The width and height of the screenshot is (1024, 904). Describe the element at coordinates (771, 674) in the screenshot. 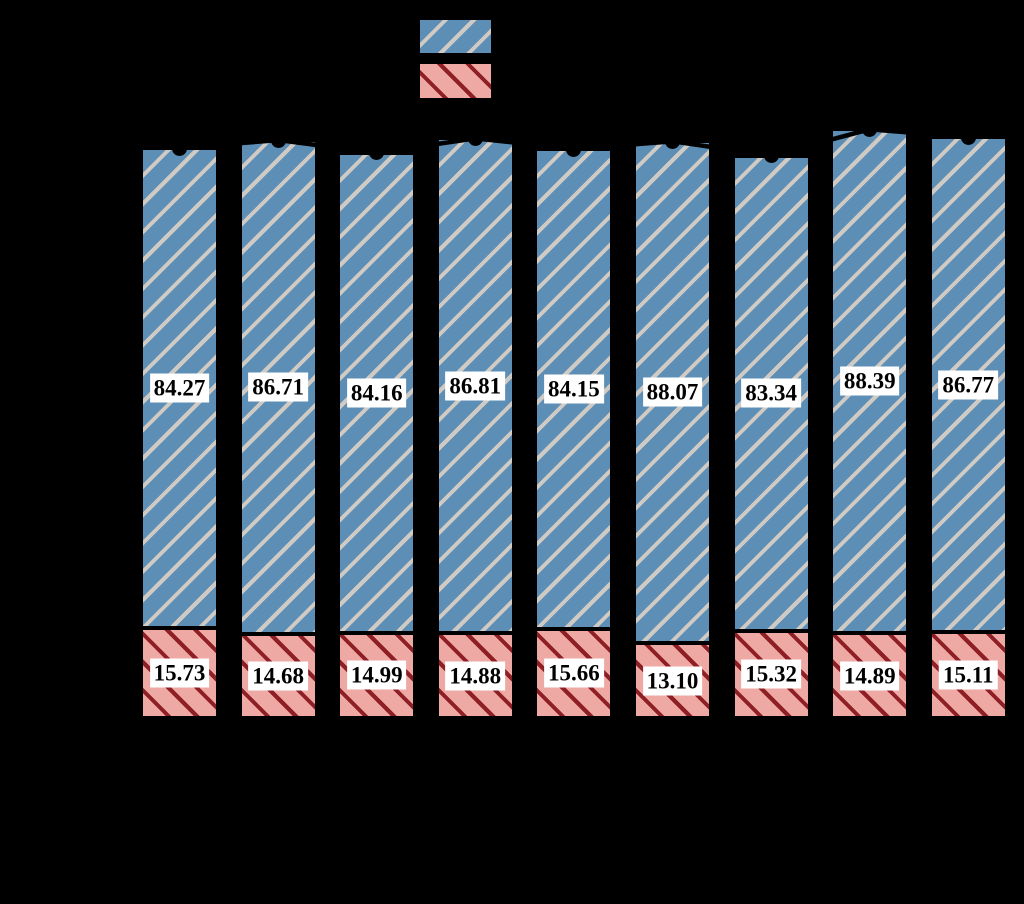

I see `red-value-label-7: 15.32` at that location.